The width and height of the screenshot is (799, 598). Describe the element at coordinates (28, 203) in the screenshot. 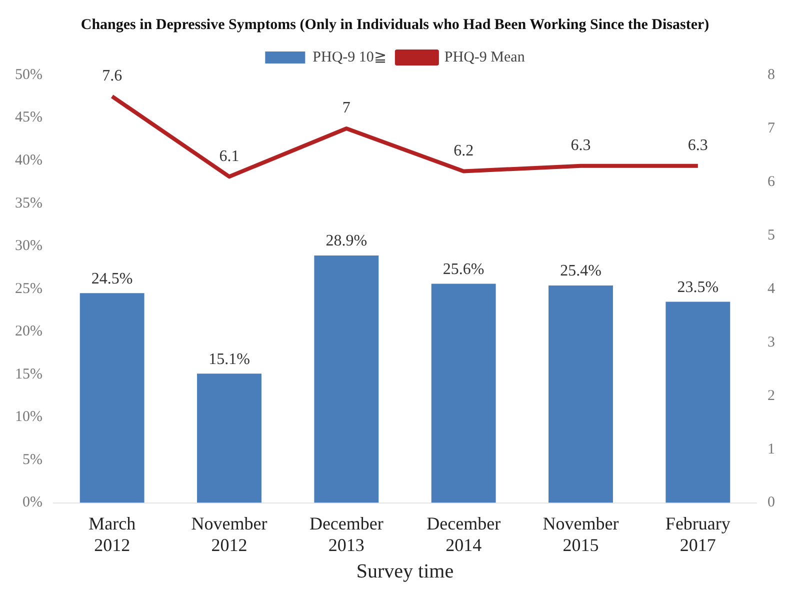

I see `y-tick-label: 35%` at that location.